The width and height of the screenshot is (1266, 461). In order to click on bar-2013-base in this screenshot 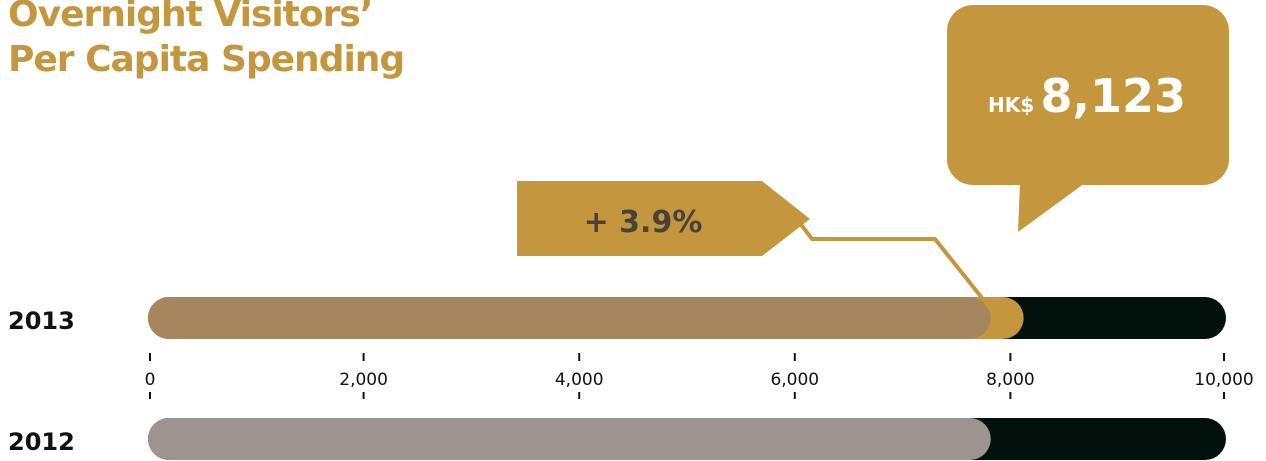, I will do `click(569, 318)`.